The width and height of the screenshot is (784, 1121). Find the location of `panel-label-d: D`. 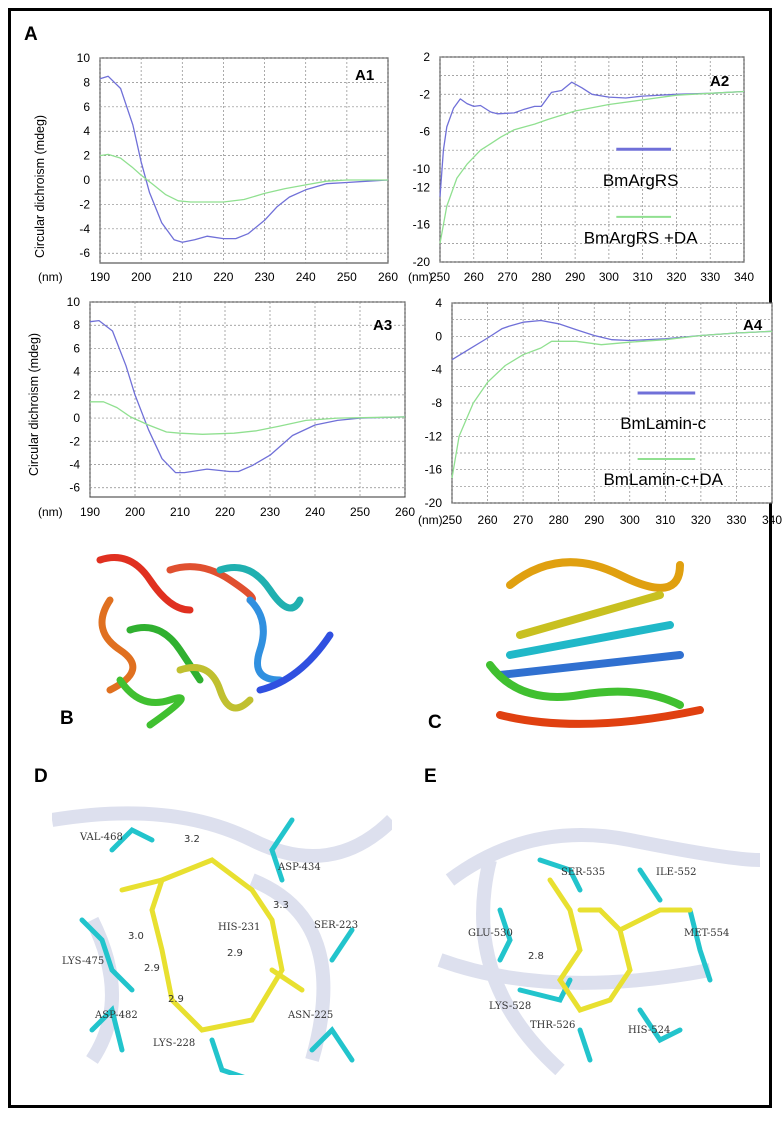

panel-label-d: D is located at coordinates (41, 776).